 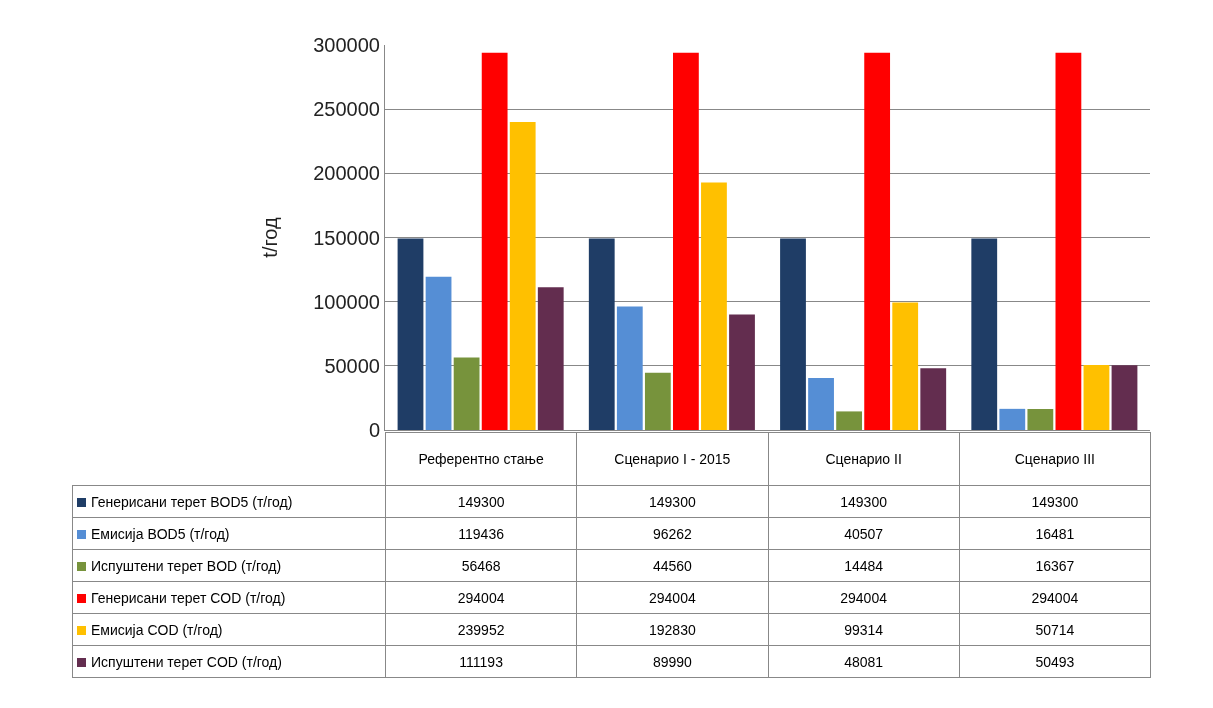 What do you see at coordinates (352, 365) in the screenshot?
I see `y-tick-label: 50000` at bounding box center [352, 365].